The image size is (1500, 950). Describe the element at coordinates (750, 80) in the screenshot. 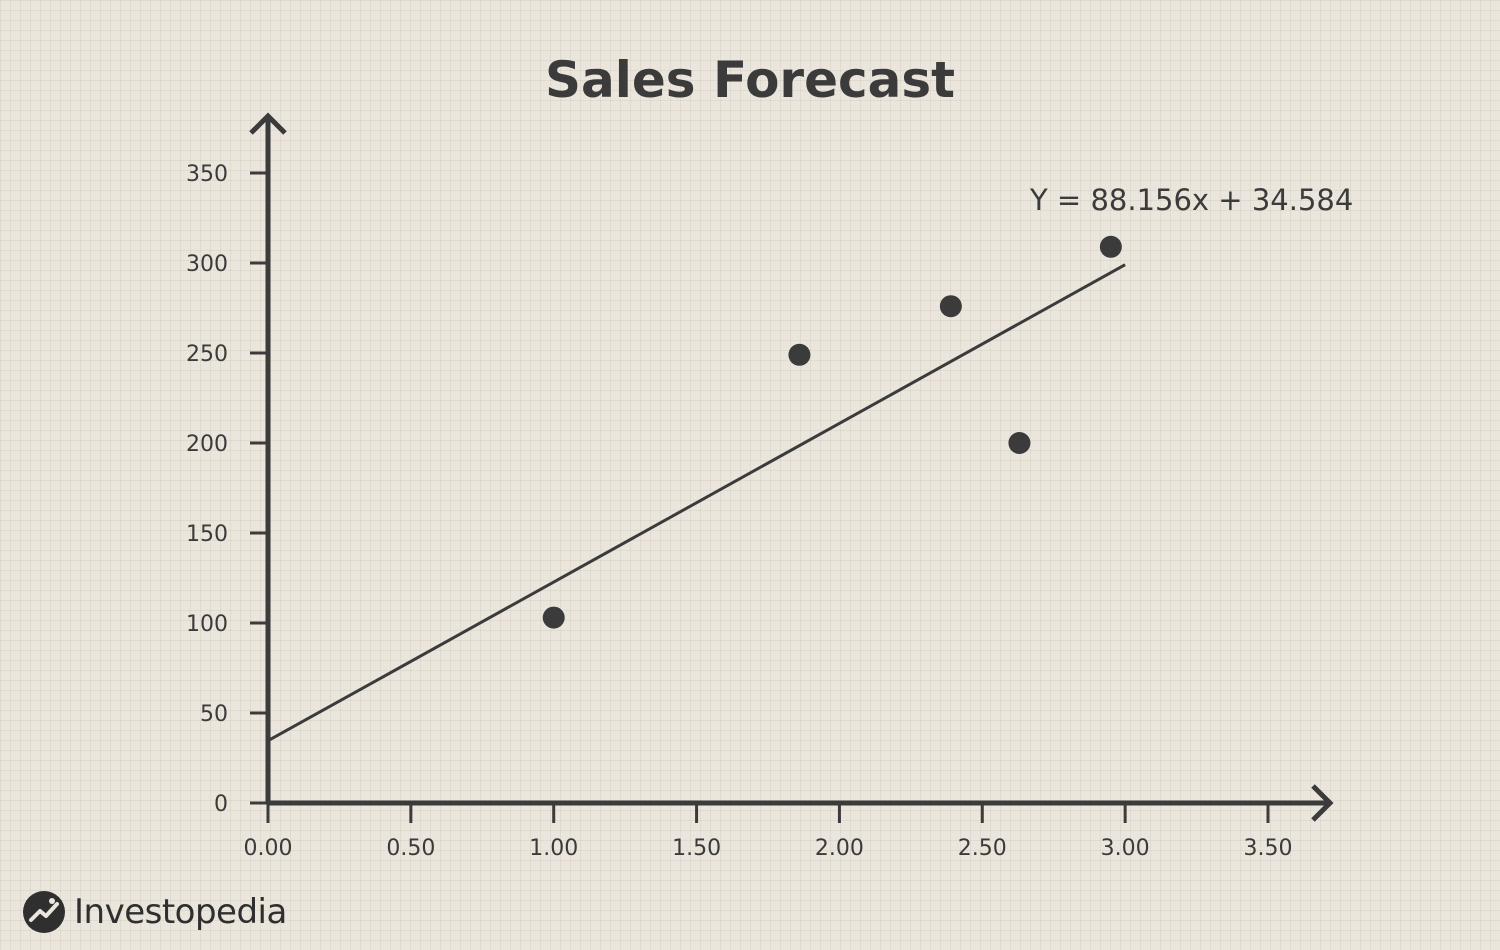

I see `chart-title: Sales Forecast` at that location.